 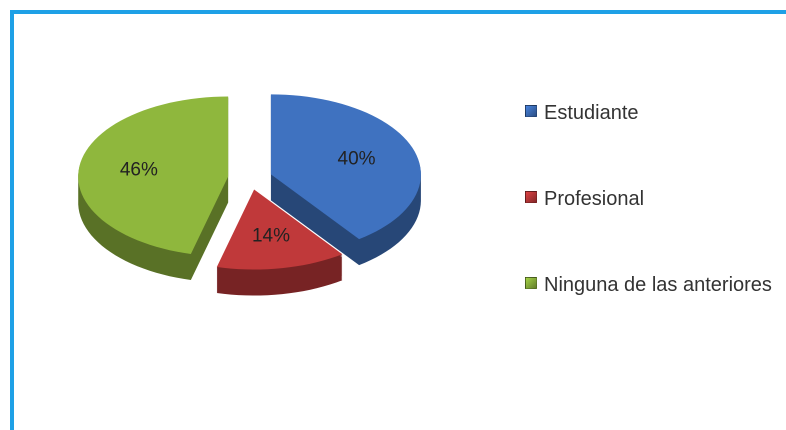 I want to click on legend-entry: Ninguna de las anteriores, so click(x=650, y=285).